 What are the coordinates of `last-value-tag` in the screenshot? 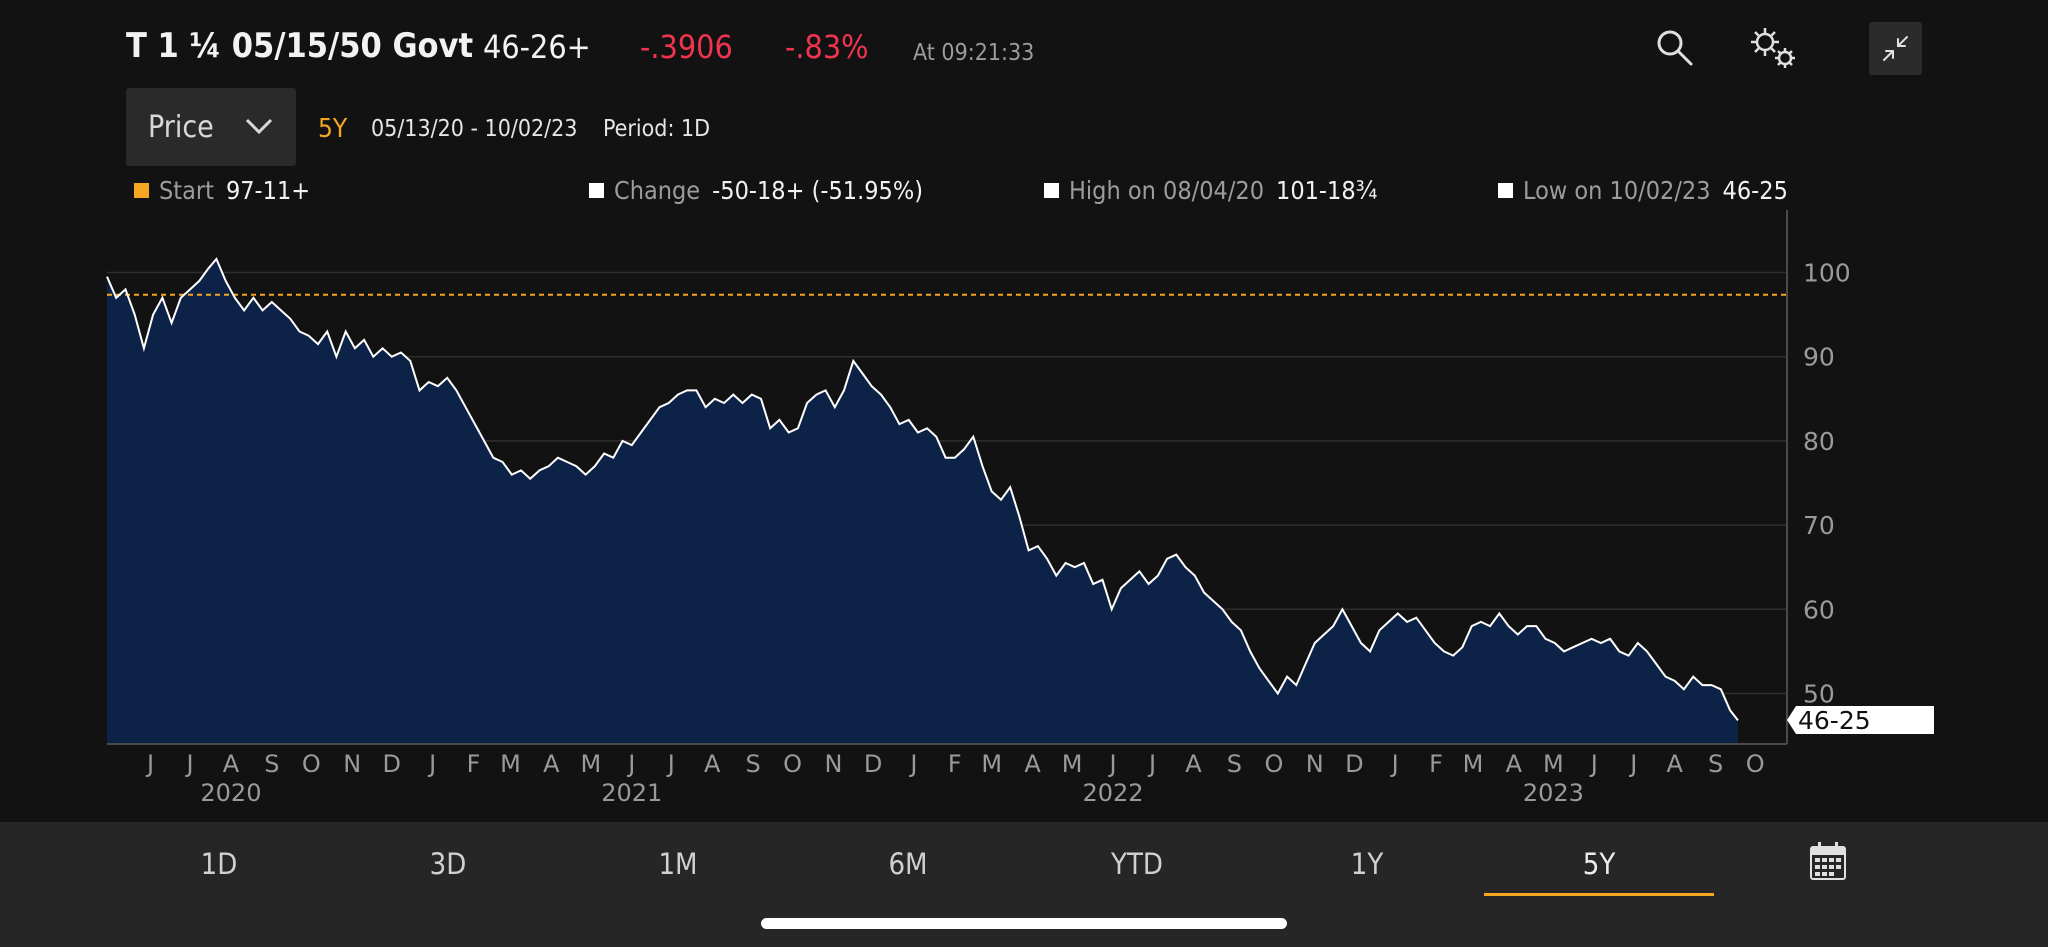 It's located at (1860, 720).